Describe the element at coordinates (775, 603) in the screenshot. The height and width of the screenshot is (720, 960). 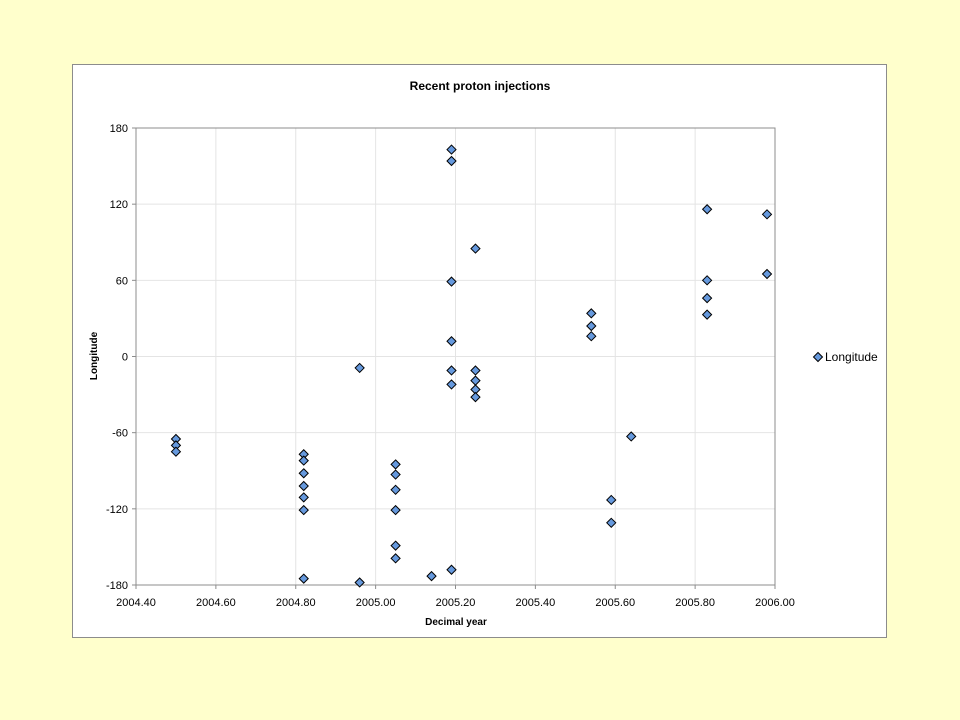
I see `x-tick-label: 2006.00` at that location.